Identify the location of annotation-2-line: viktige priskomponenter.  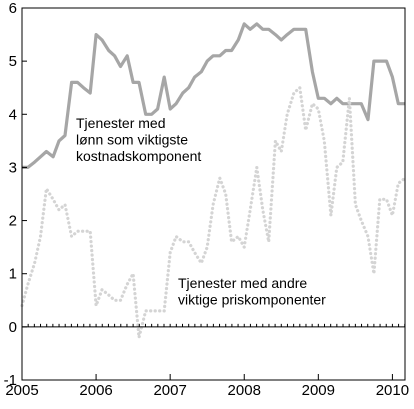
(252, 300).